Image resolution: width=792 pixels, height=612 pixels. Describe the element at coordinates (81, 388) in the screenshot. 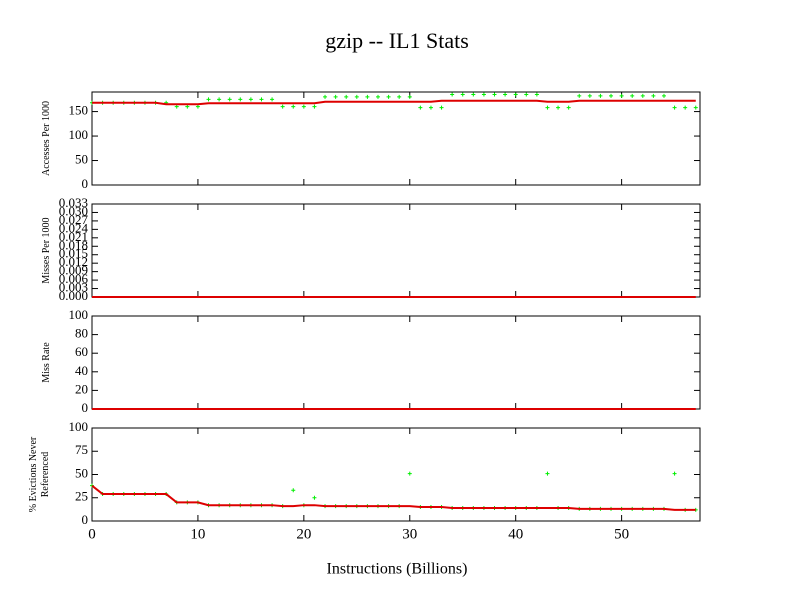

I see `y-tick-label: 20` at that location.